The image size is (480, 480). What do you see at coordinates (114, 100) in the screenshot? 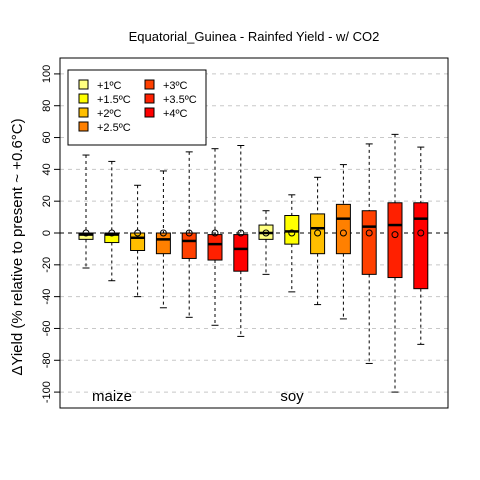
I see `legend-entry: +1.5ºC` at bounding box center [114, 100].